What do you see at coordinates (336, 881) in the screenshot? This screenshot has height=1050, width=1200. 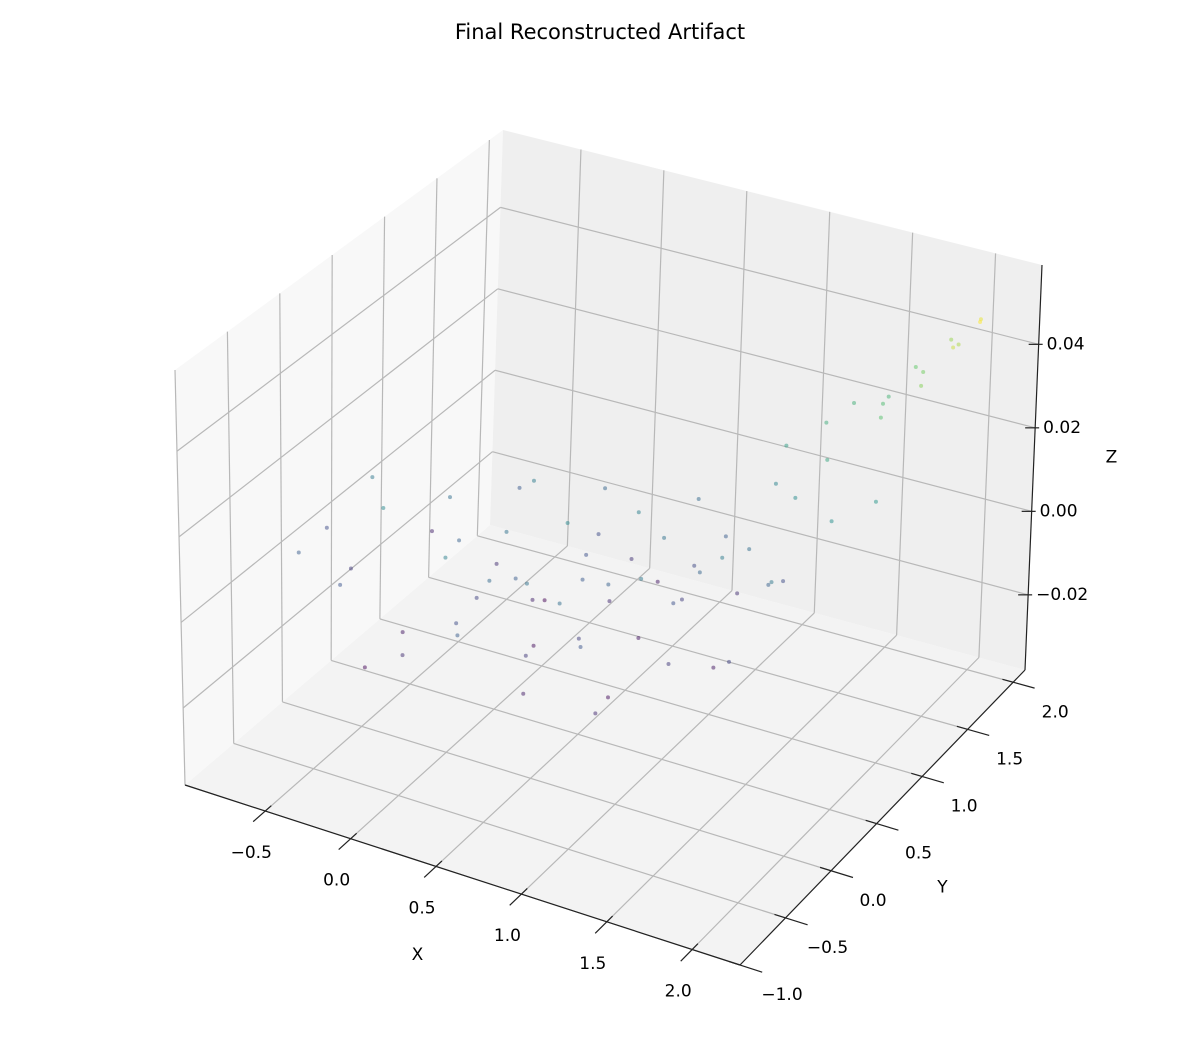 I see `x-tick-label: 0.0` at bounding box center [336, 881].